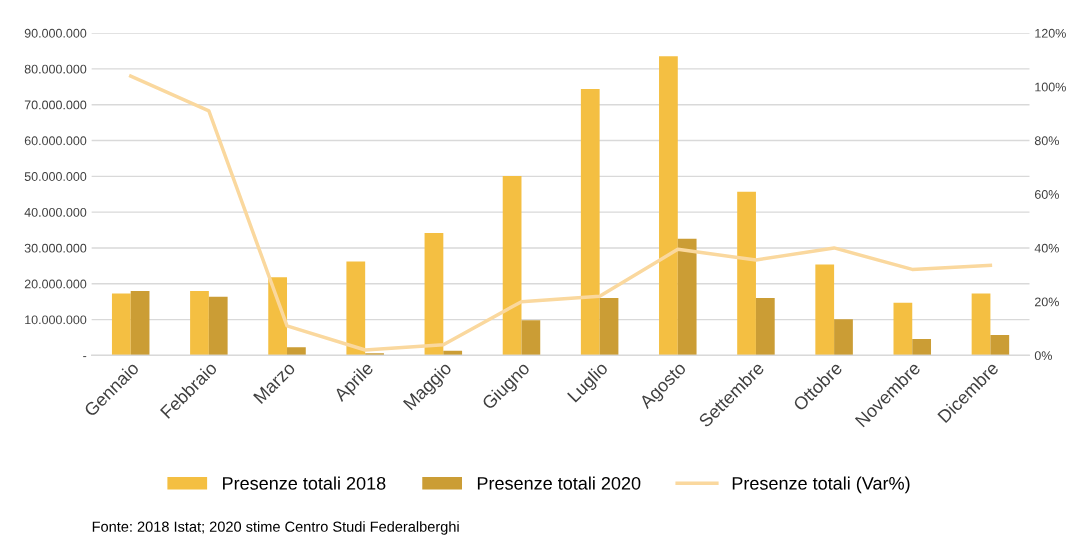 The image size is (1078, 551). Describe the element at coordinates (559, 483) in the screenshot. I see `legend-label: Presenze totali 2020` at that location.